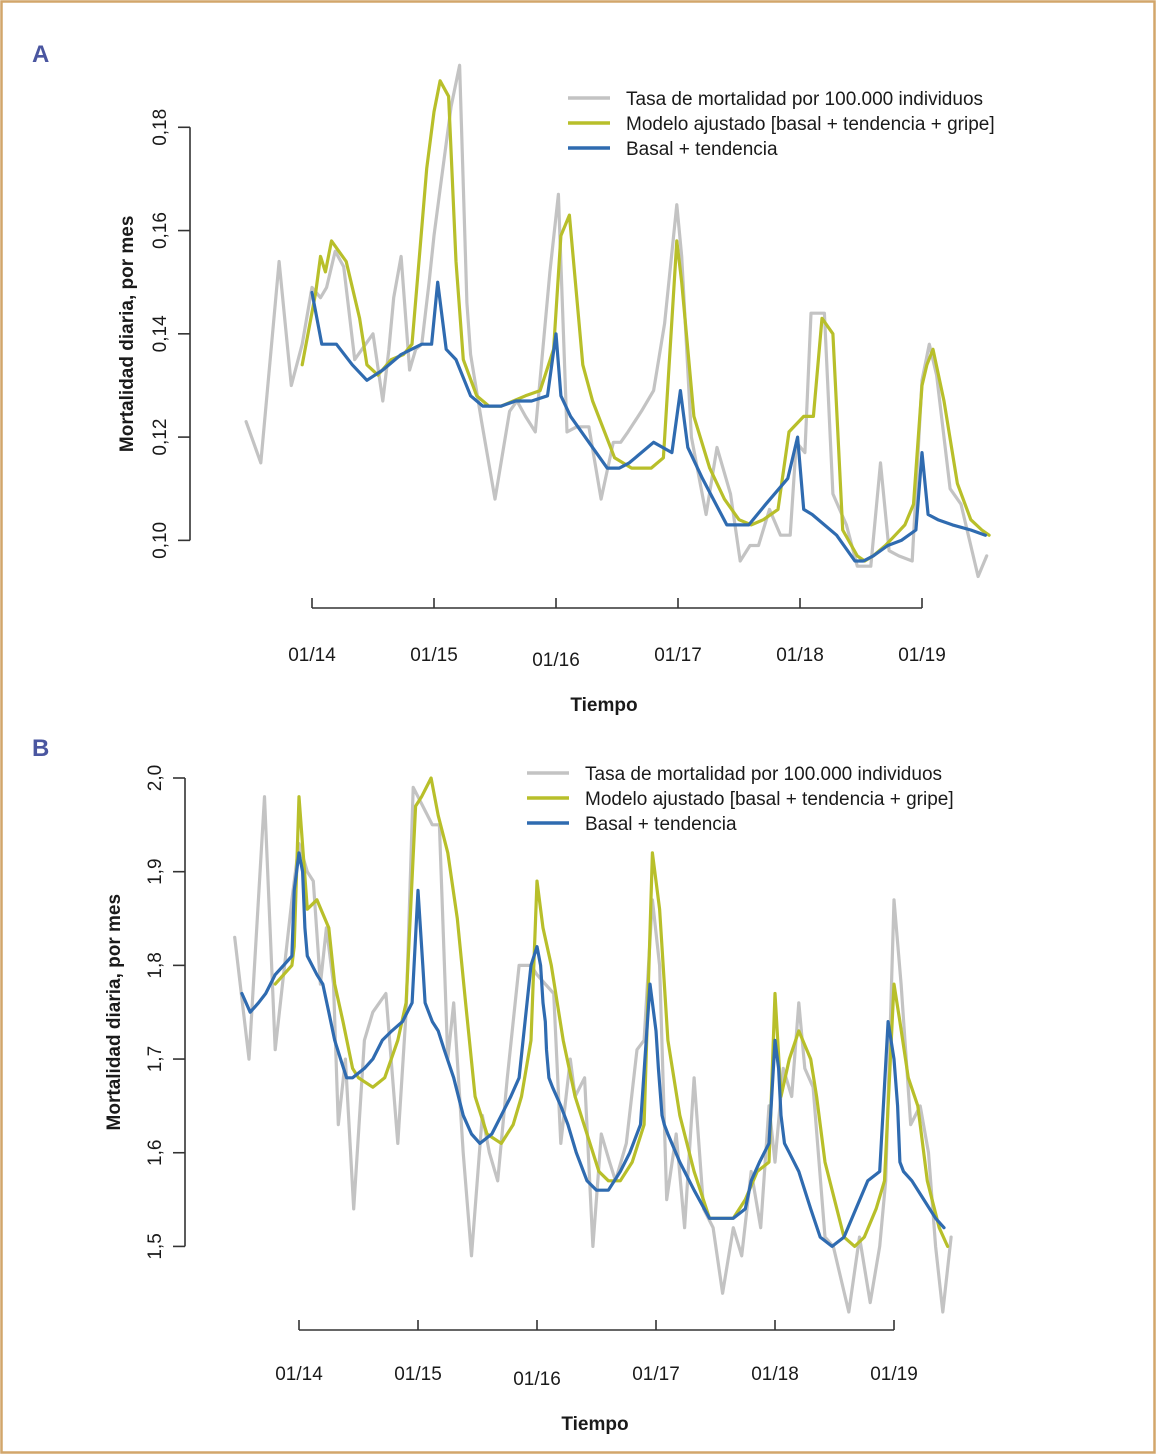 The image size is (1156, 1454). What do you see at coordinates (160, 333) in the screenshot?
I see `y-tick-label: 0,14` at bounding box center [160, 333].